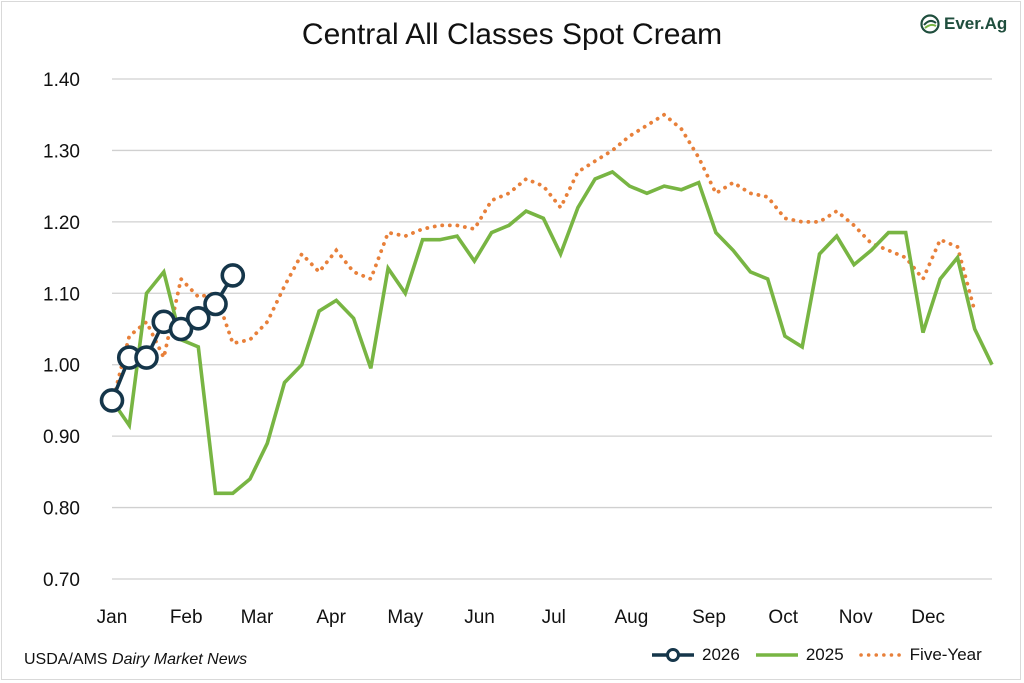 Image resolution: width=1024 pixels, height=683 pixels. Describe the element at coordinates (856, 617) in the screenshot. I see `x-tick-label-nov: Nov` at that location.